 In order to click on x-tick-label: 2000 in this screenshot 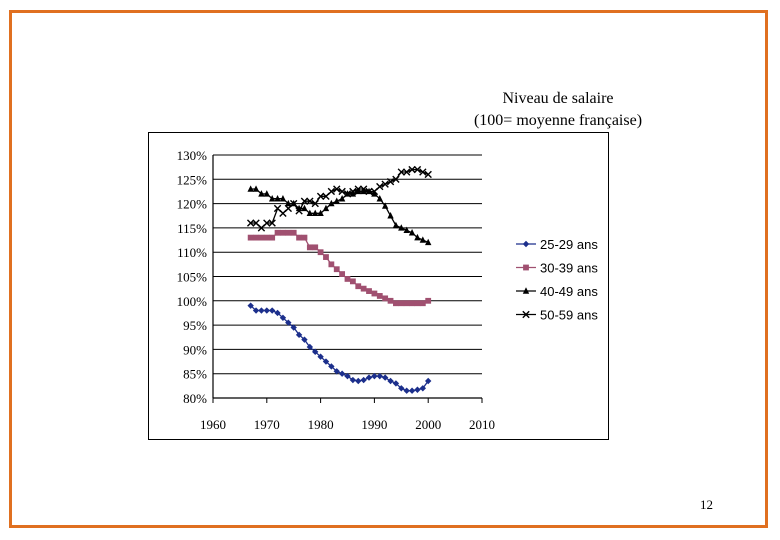, I will do `click(428, 424)`.